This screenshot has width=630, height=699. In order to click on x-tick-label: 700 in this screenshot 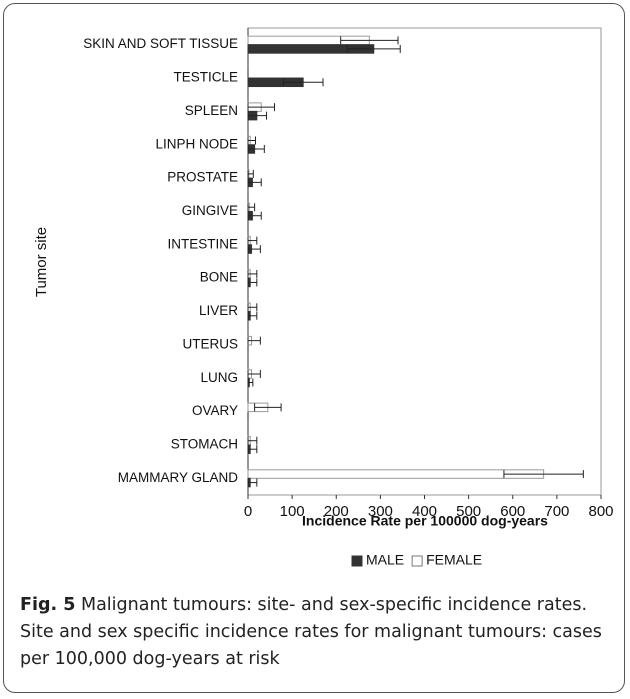, I will do `click(556, 511)`.